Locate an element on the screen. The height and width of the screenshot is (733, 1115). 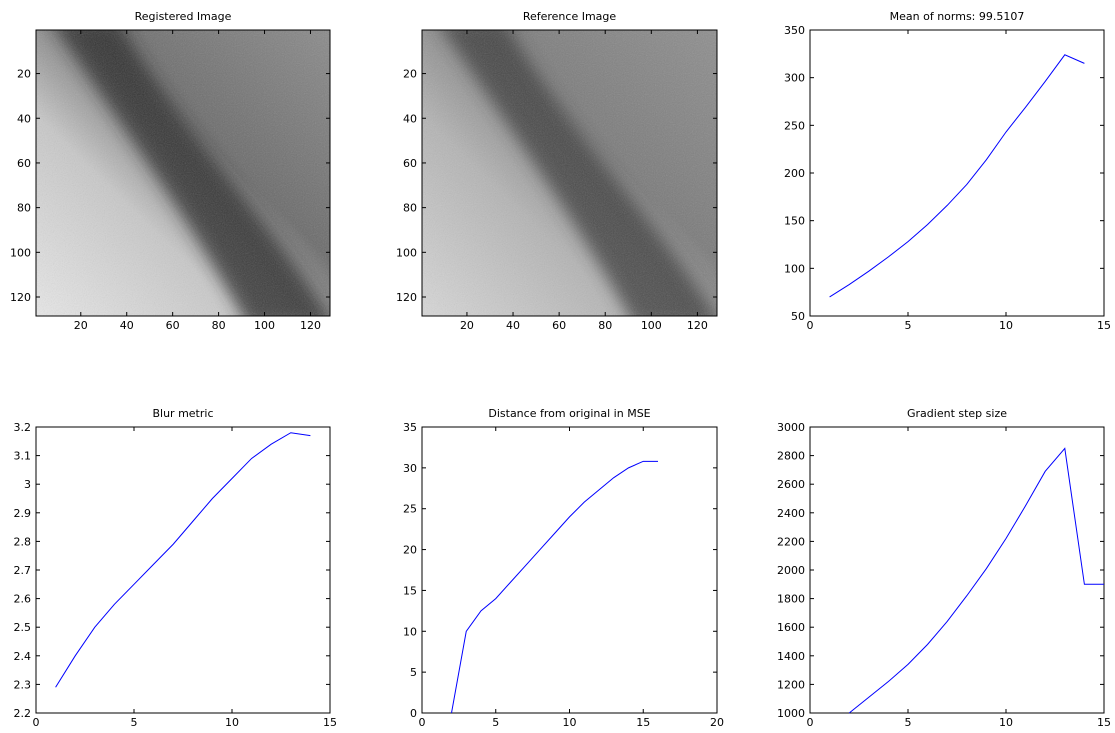
y-tick-label: 150 is located at coordinates (794, 221).